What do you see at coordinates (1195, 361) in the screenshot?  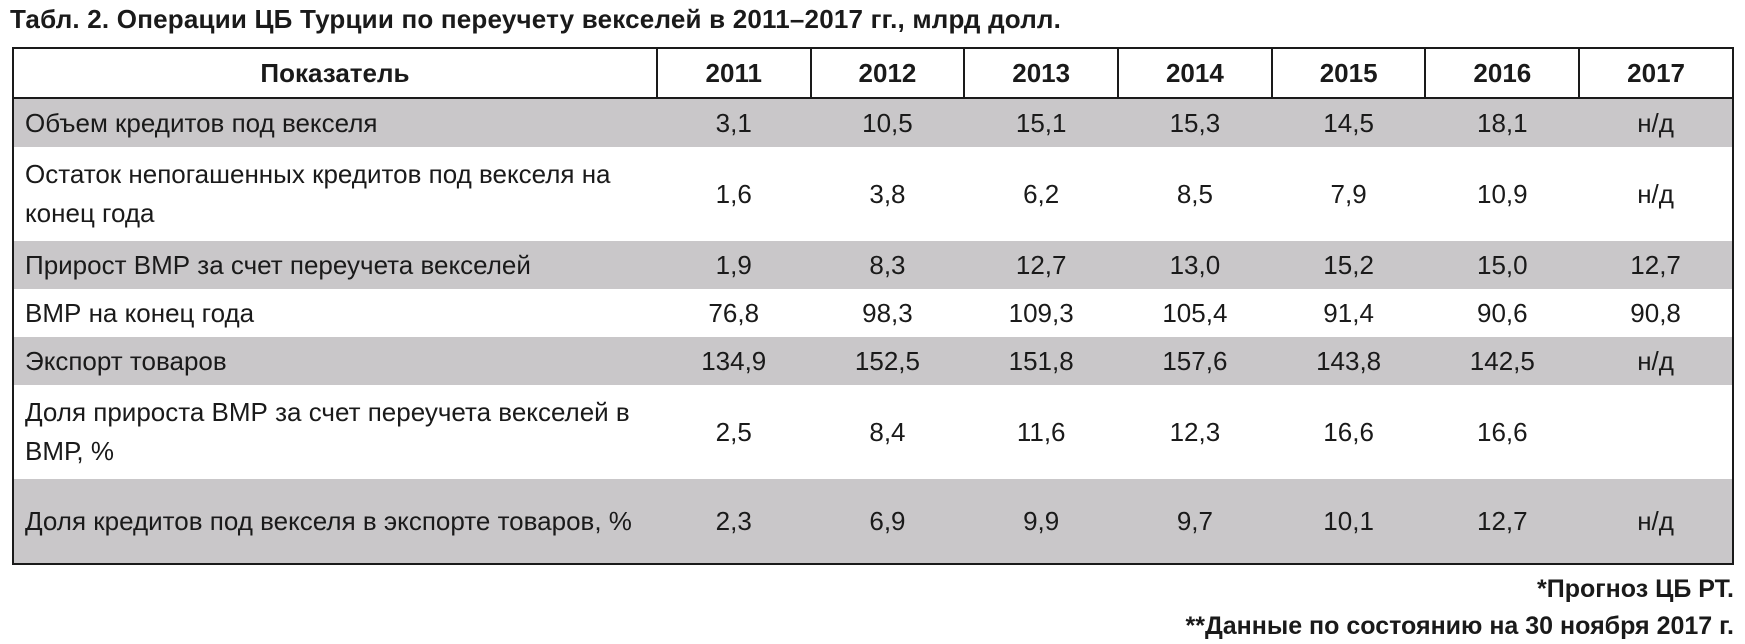 I see `table-cell: 157,6` at bounding box center [1195, 361].